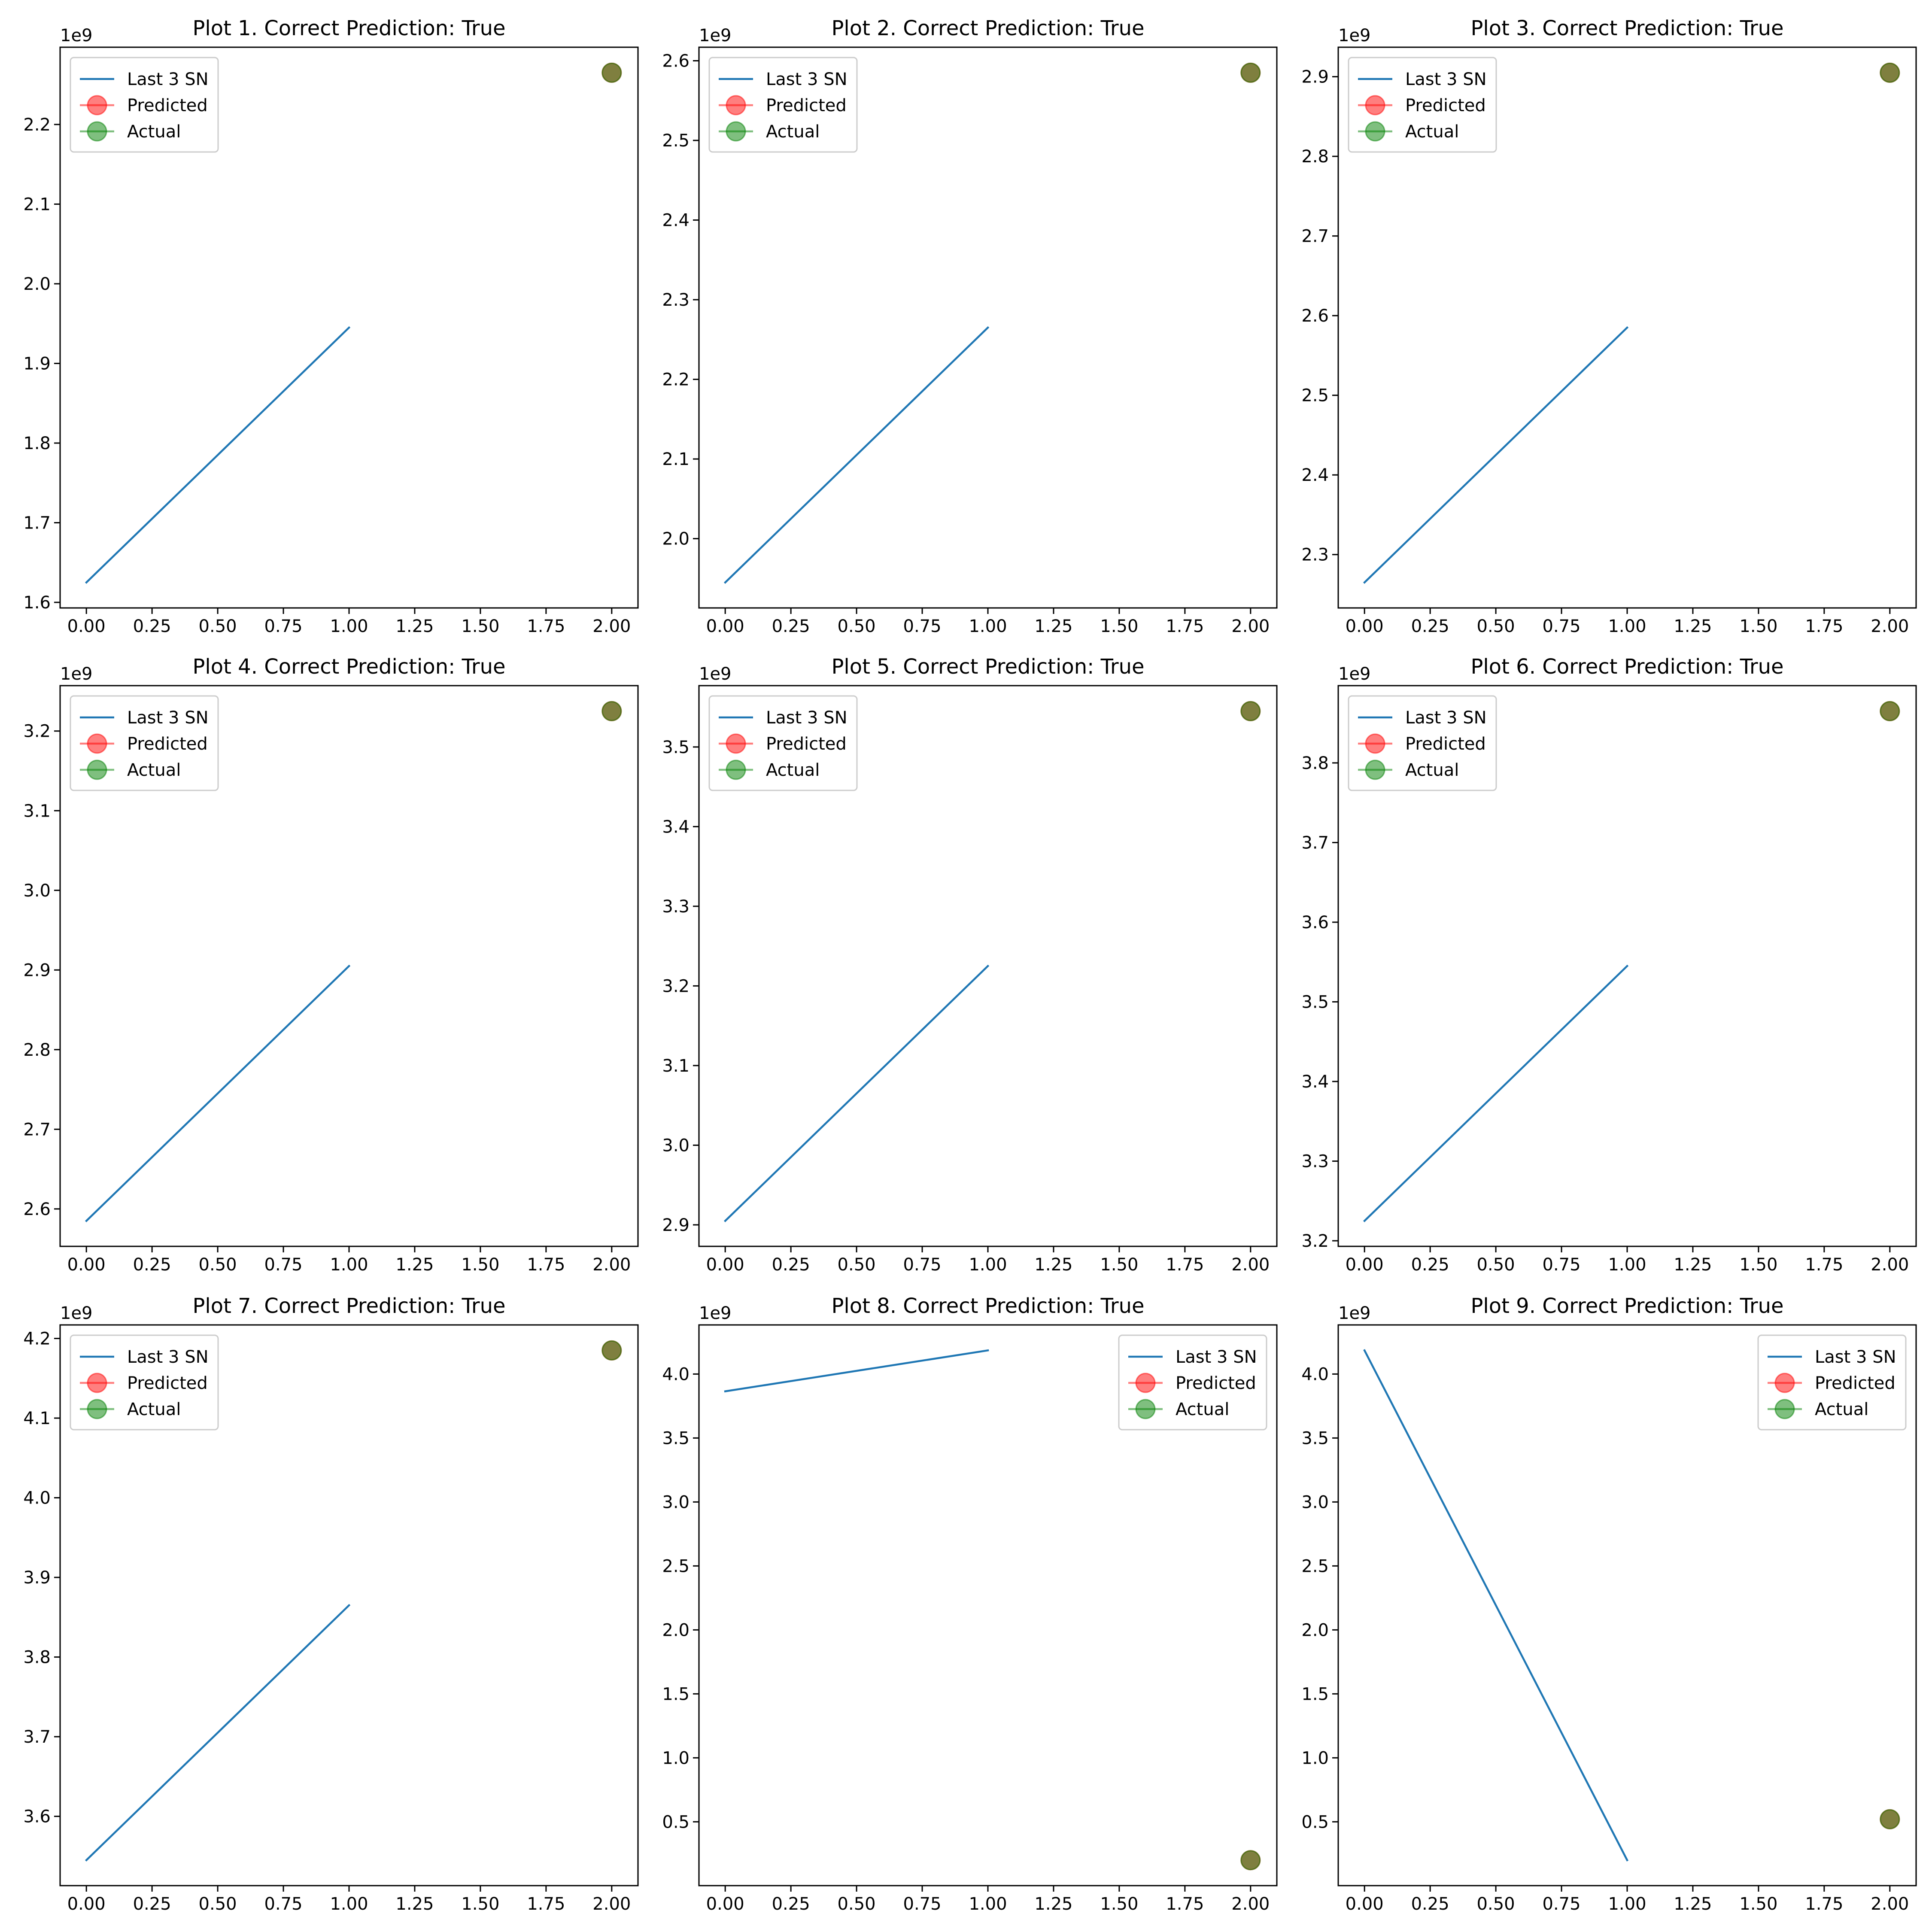 The height and width of the screenshot is (1932, 1932). Describe the element at coordinates (348, 28) in the screenshot. I see `plot-title: Plot 1. Correct Prediction: True` at that location.